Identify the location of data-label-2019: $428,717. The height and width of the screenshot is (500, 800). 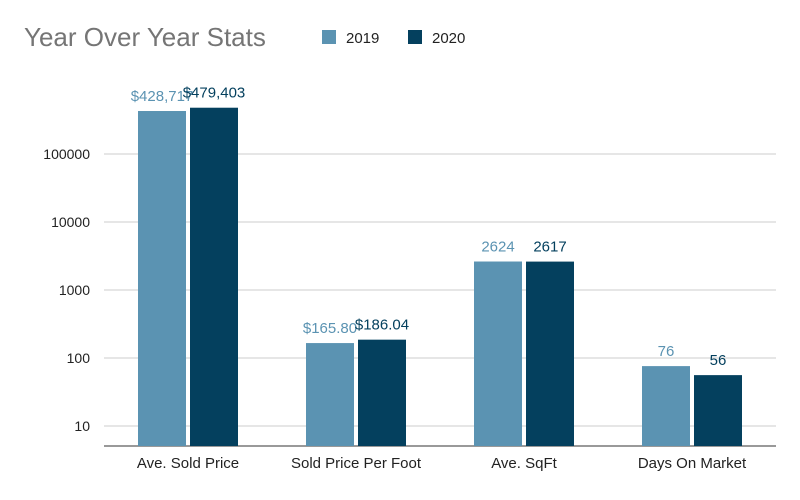
(162, 96).